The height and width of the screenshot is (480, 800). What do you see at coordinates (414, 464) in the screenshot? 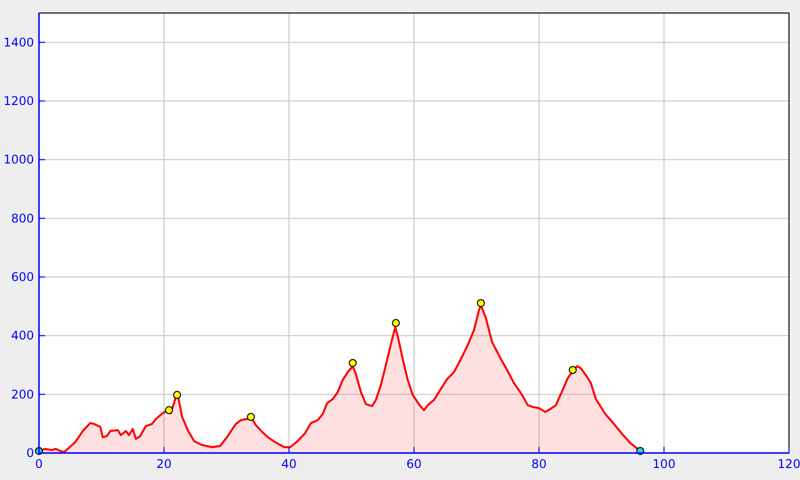
I see `x-tick-label: 60` at bounding box center [414, 464].